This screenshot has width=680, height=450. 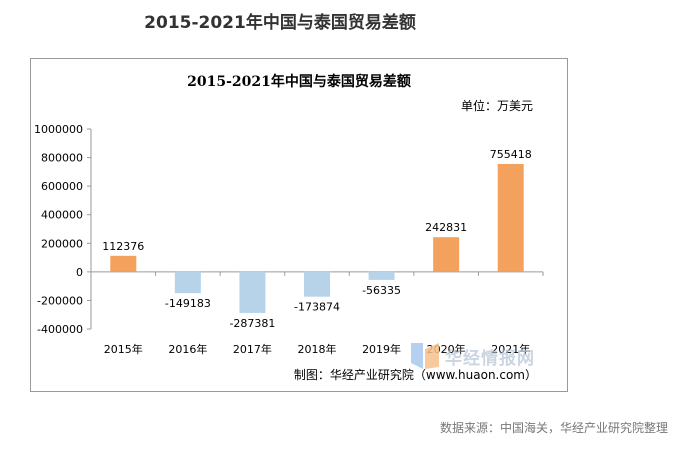 I want to click on y-tick-label: 800000, so click(x=62, y=158).